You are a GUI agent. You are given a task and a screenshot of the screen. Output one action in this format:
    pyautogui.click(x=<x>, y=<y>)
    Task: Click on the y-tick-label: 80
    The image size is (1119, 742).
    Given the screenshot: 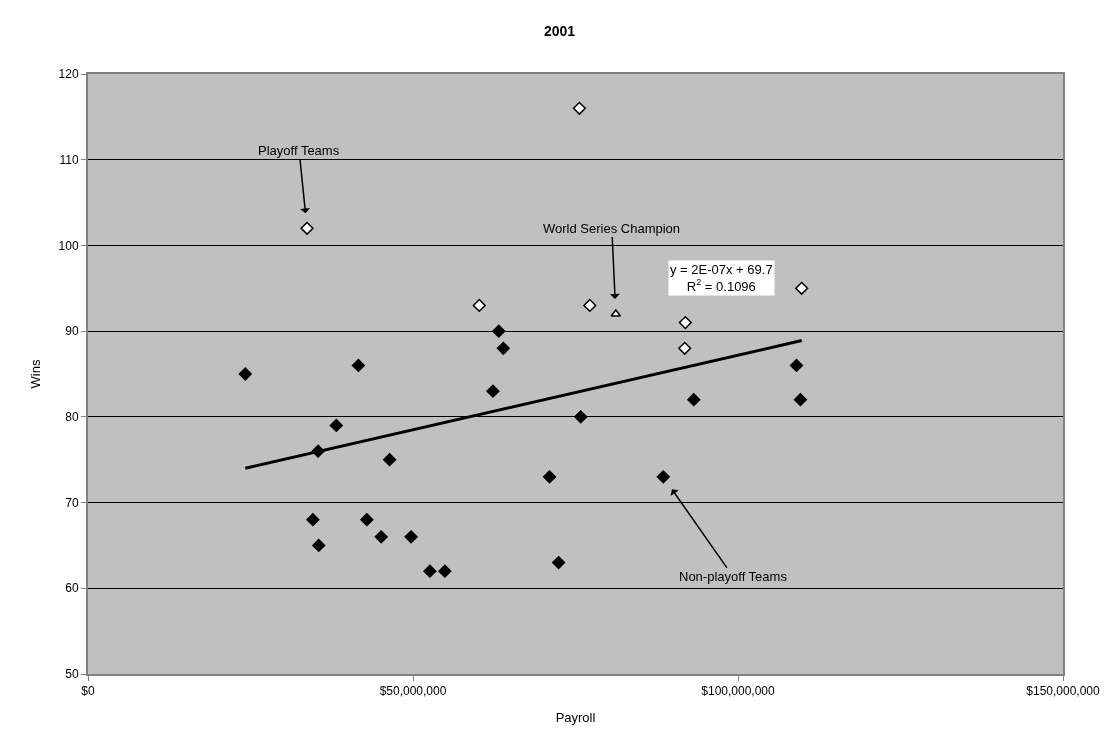 What is the action you would take?
    pyautogui.click(x=72, y=417)
    